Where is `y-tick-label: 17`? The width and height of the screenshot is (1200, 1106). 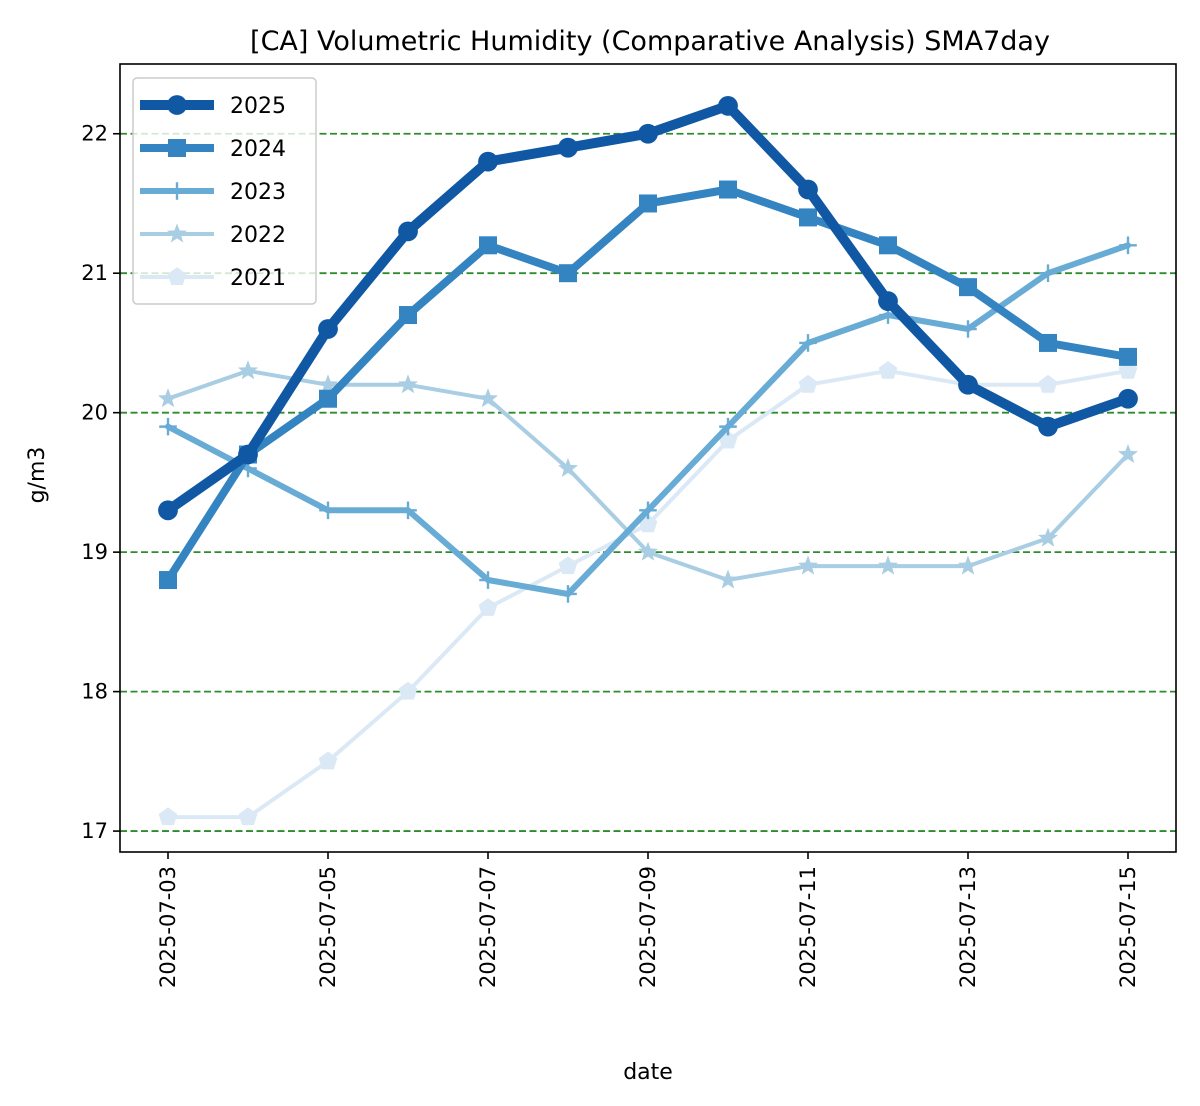 y-tick-label: 17 is located at coordinates (94, 831).